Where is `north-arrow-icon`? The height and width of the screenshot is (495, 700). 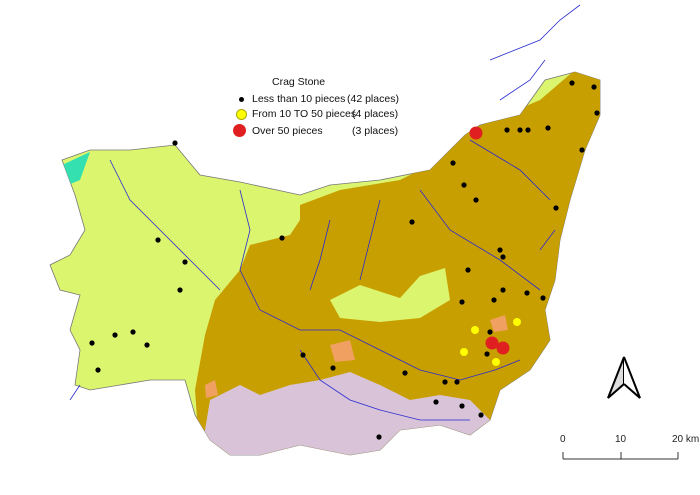
north-arrow-icon is located at coordinates (624, 377).